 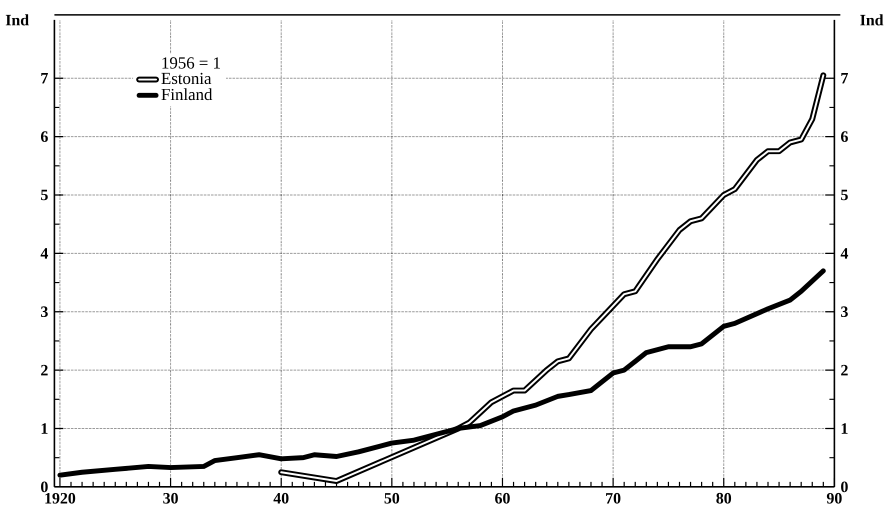 What do you see at coordinates (44, 195) in the screenshot?
I see `y-tick-label: 5` at bounding box center [44, 195].